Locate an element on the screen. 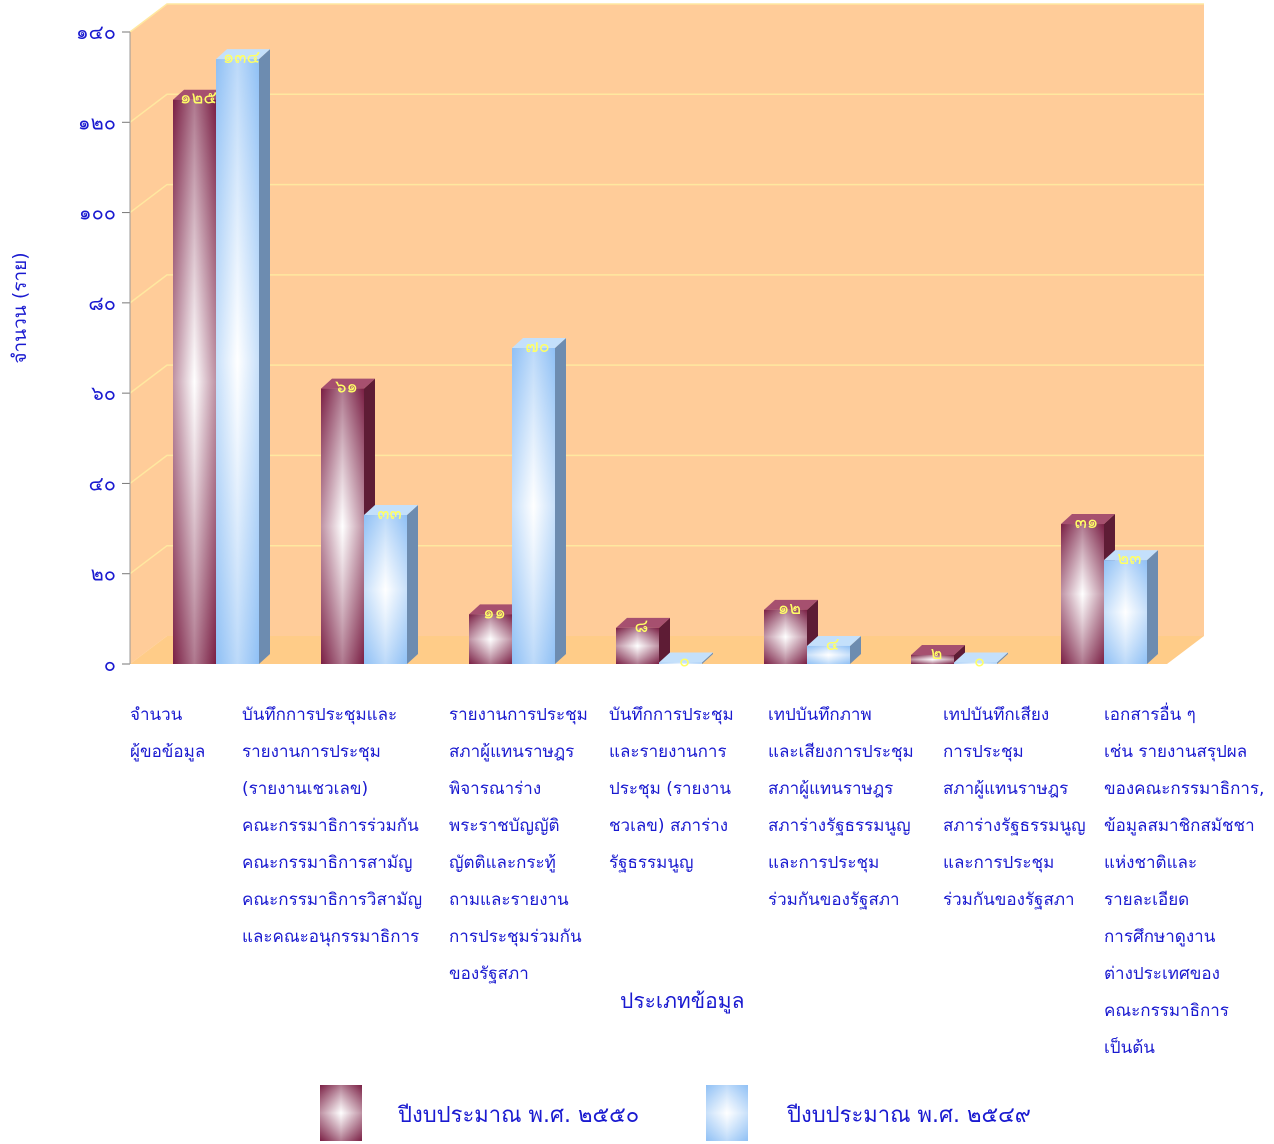 The image size is (1274, 1144). bar-value-label: ๓๓ is located at coordinates (389, 513).